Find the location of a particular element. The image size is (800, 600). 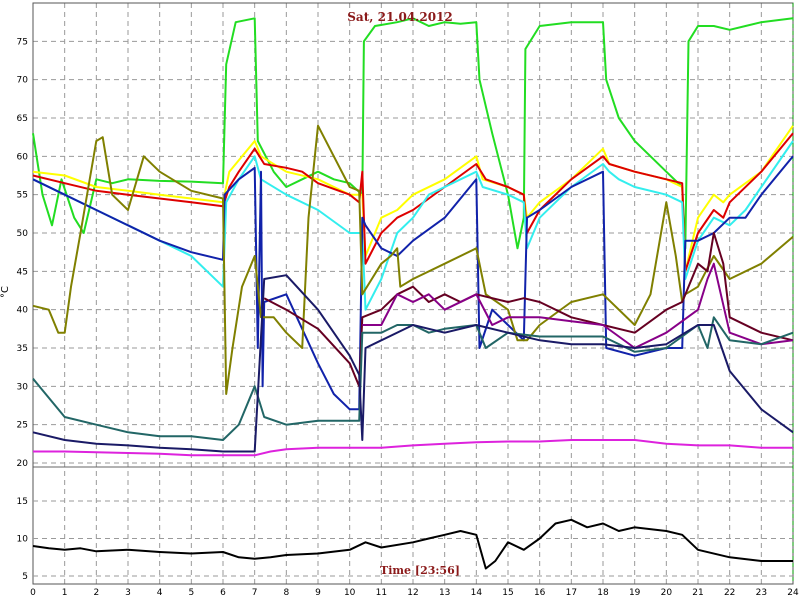

y-axis-label: °C is located at coordinates (5, 292).